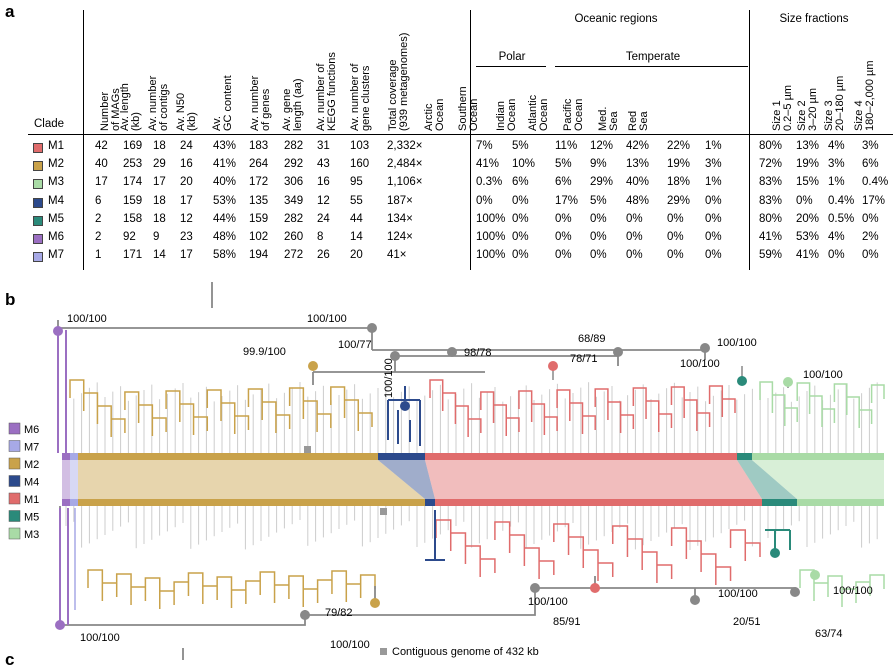 This screenshot has height=672, width=896. What do you see at coordinates (259, 146) in the screenshot?
I see `cell-genes: 183` at bounding box center [259, 146].